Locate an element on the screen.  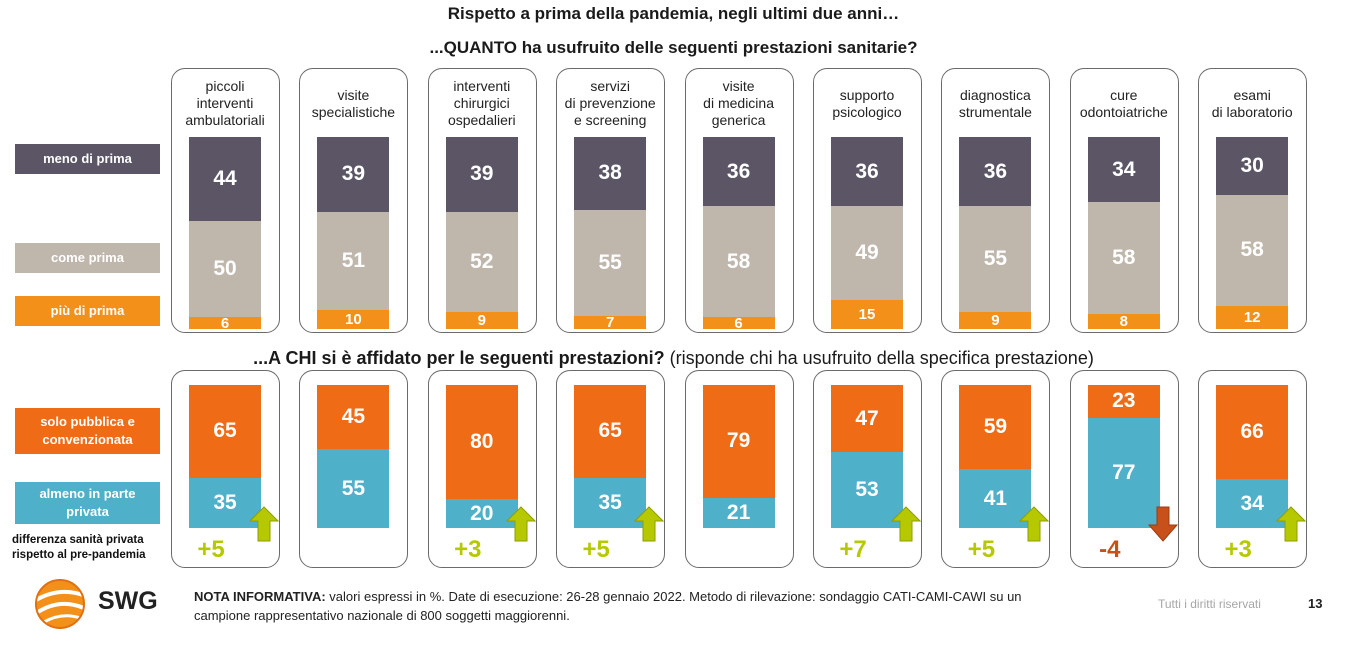
privata-segment: 53 is located at coordinates (867, 490).